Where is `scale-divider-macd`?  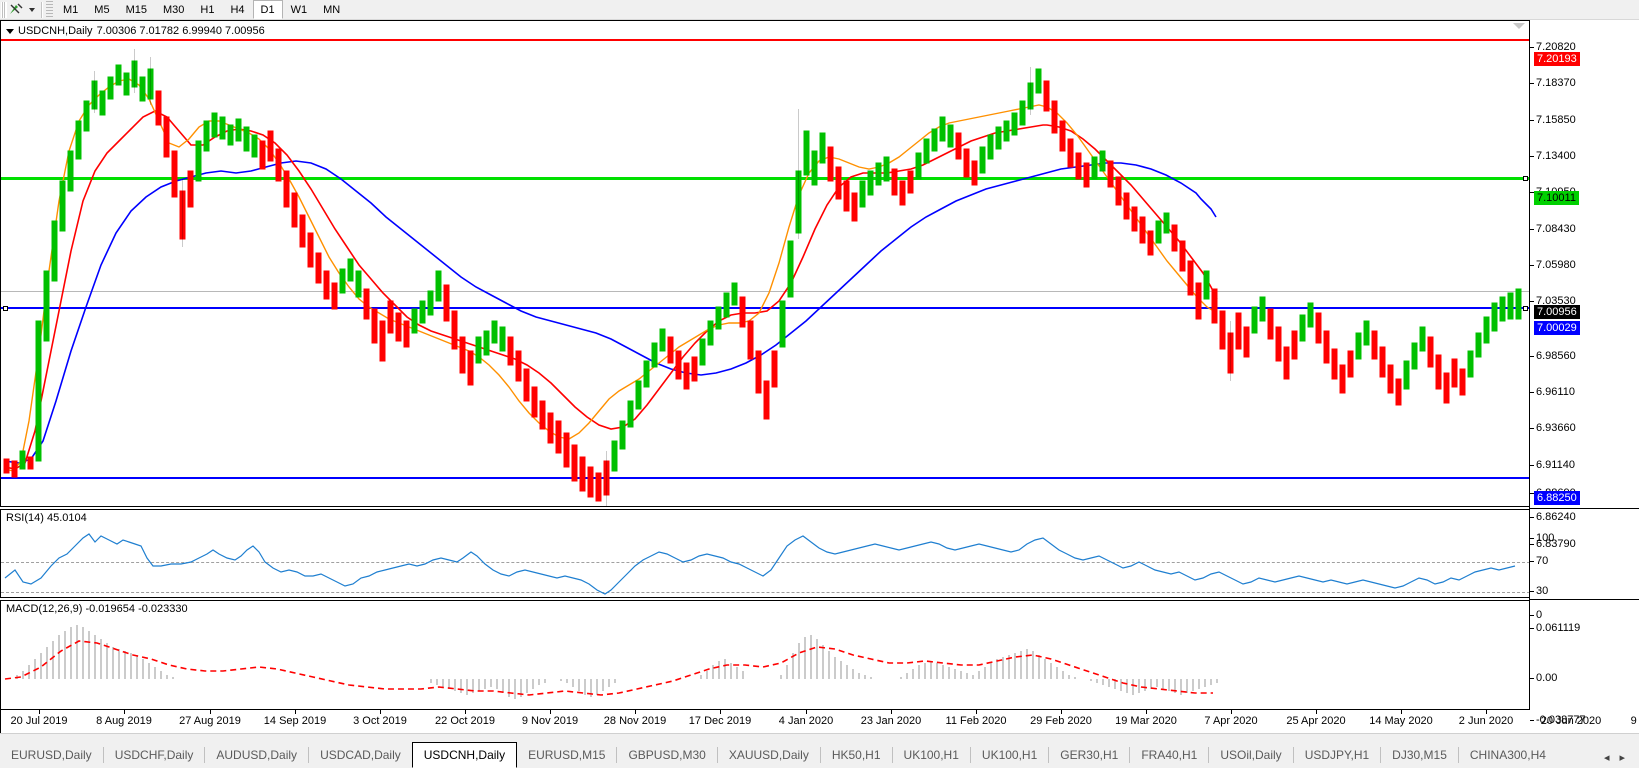 scale-divider-macd is located at coordinates (1584, 599).